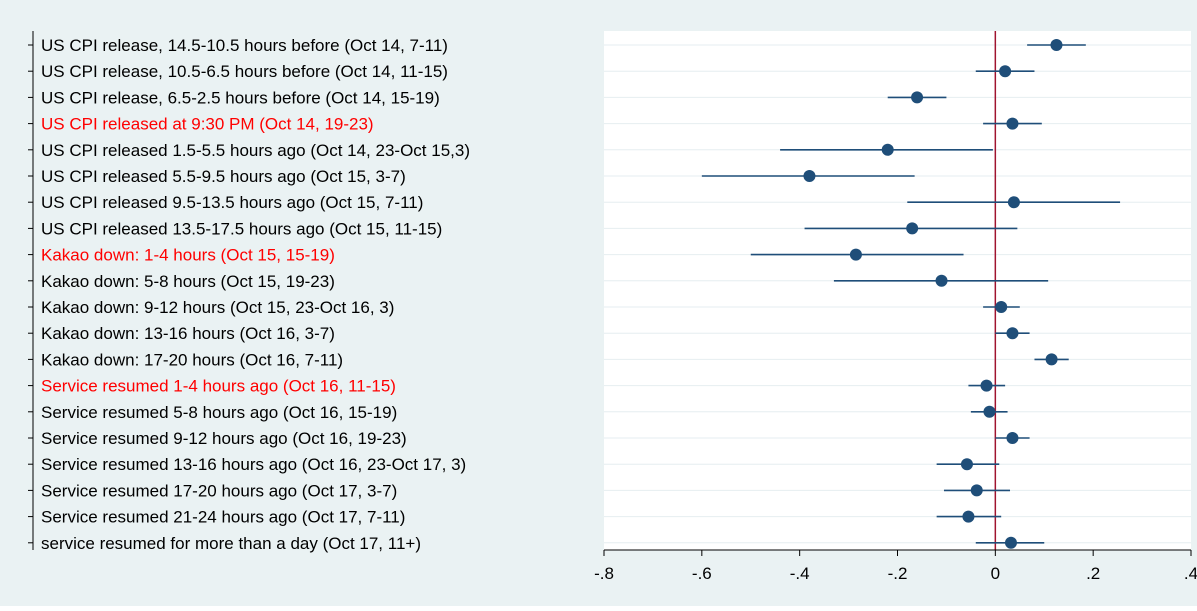 The width and height of the screenshot is (1197, 611). Describe the element at coordinates (898, 573) in the screenshot. I see `x-tick-label: -.2` at that location.